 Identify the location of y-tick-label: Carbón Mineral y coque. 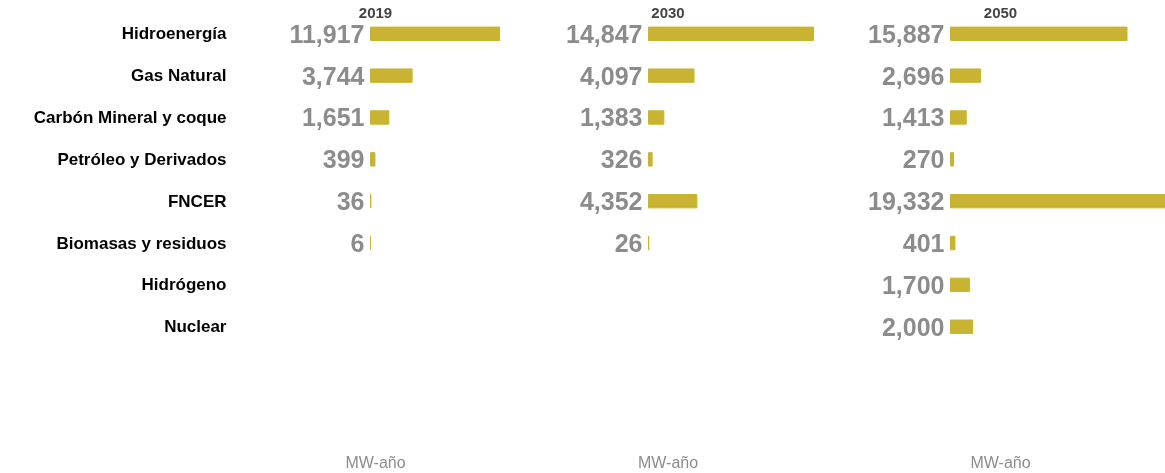
(130, 117).